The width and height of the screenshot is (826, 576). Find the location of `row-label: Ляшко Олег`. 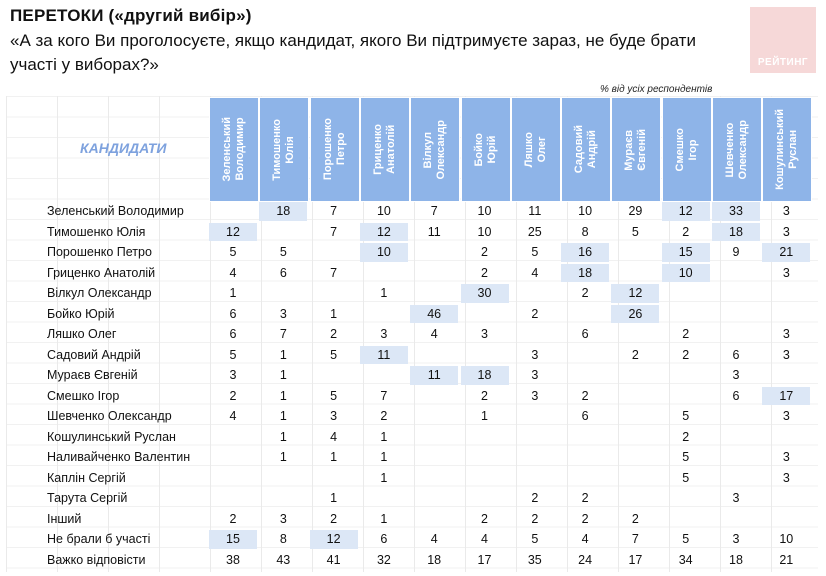

row-label: Ляшко Олег is located at coordinates (82, 334).